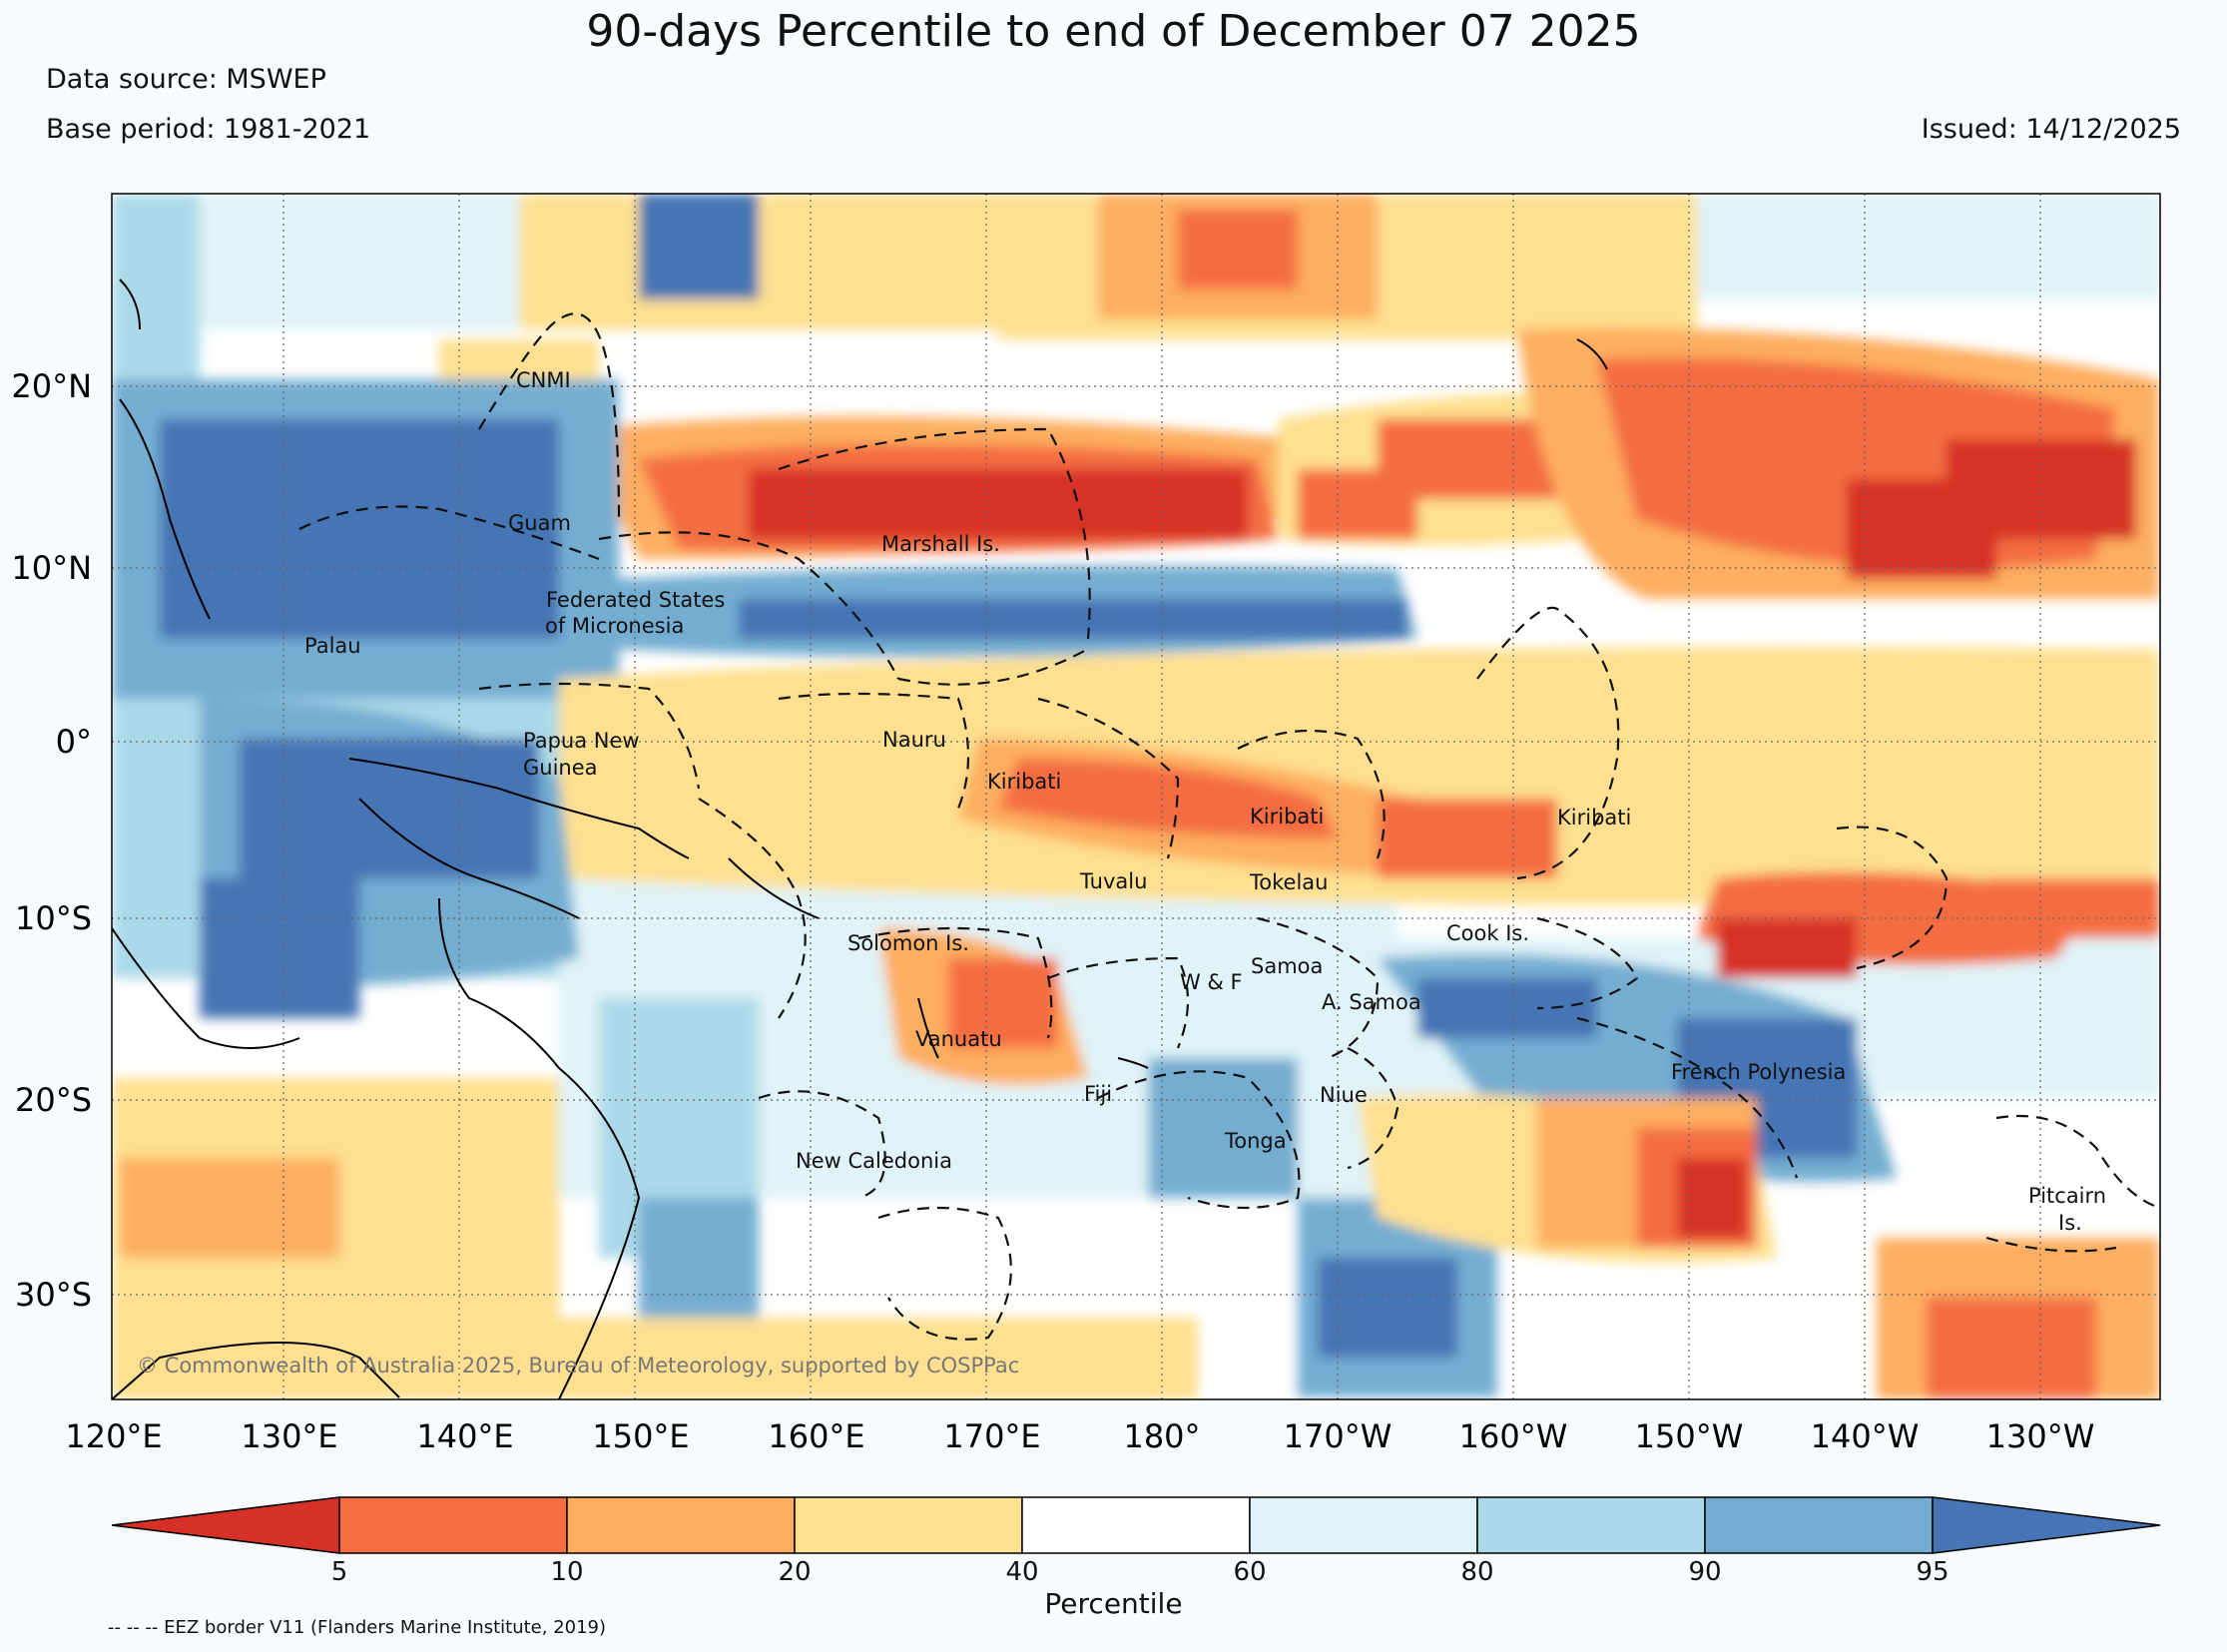 The image size is (2227, 1652). What do you see at coordinates (914, 740) in the screenshot?
I see `region-label-nauru: Nauru` at bounding box center [914, 740].